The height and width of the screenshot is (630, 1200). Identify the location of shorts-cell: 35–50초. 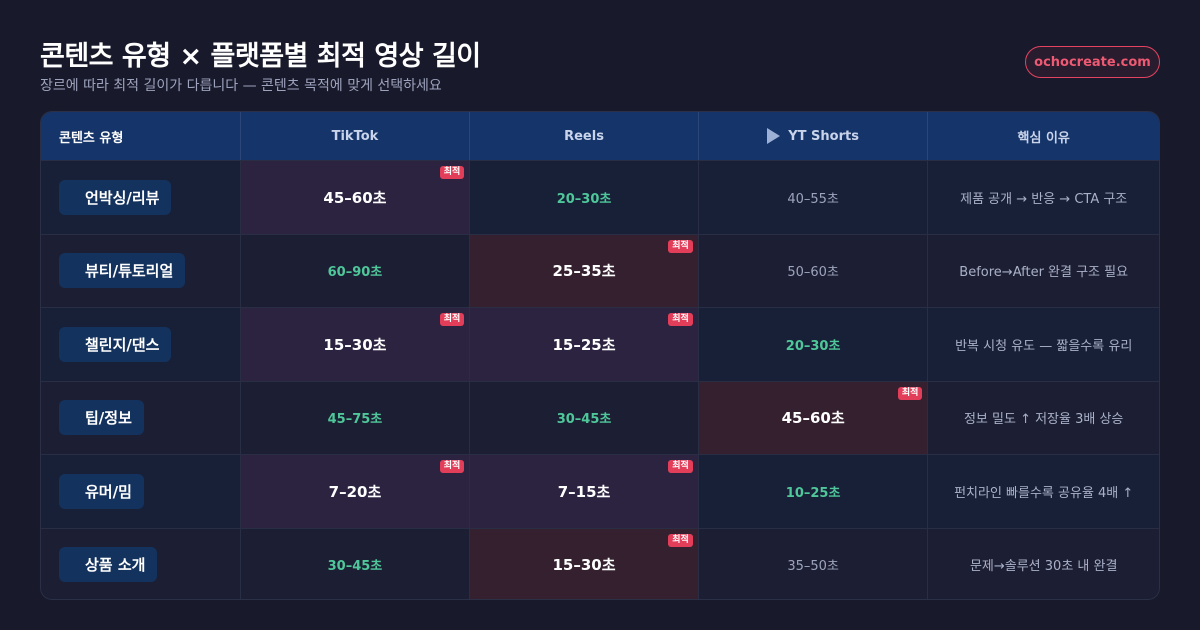
(814, 563).